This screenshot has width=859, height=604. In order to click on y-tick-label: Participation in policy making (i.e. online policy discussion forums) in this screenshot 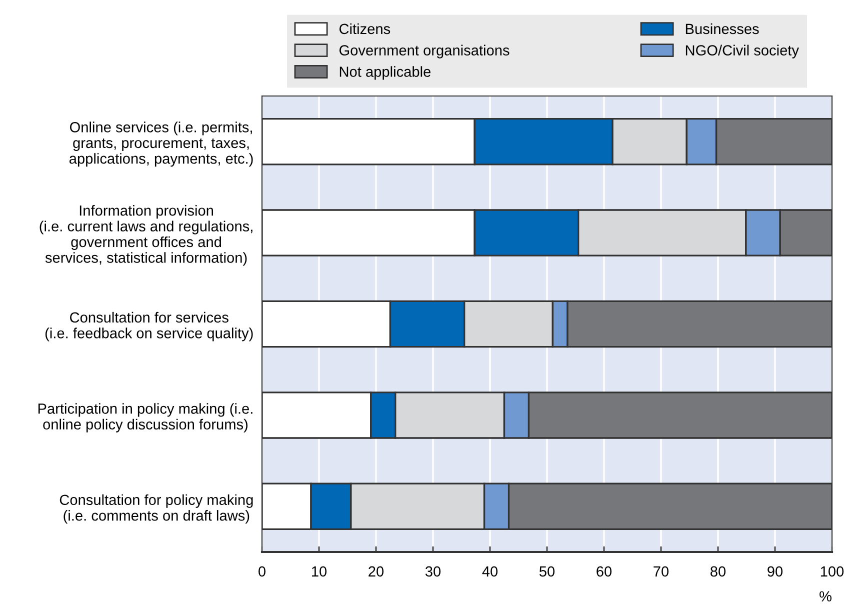, I will do `click(145, 417)`.